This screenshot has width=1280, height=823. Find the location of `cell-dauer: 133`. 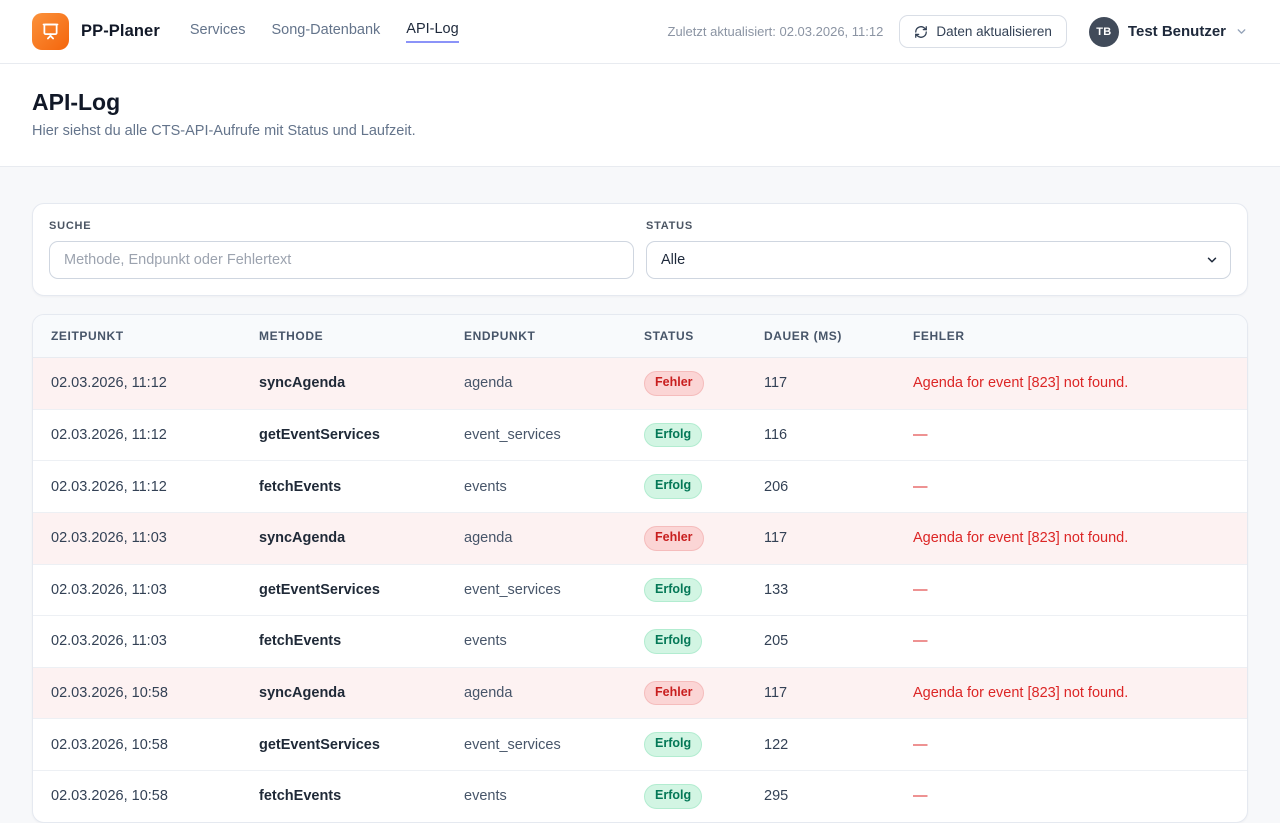

cell-dauer: 133 is located at coordinates (820, 590).